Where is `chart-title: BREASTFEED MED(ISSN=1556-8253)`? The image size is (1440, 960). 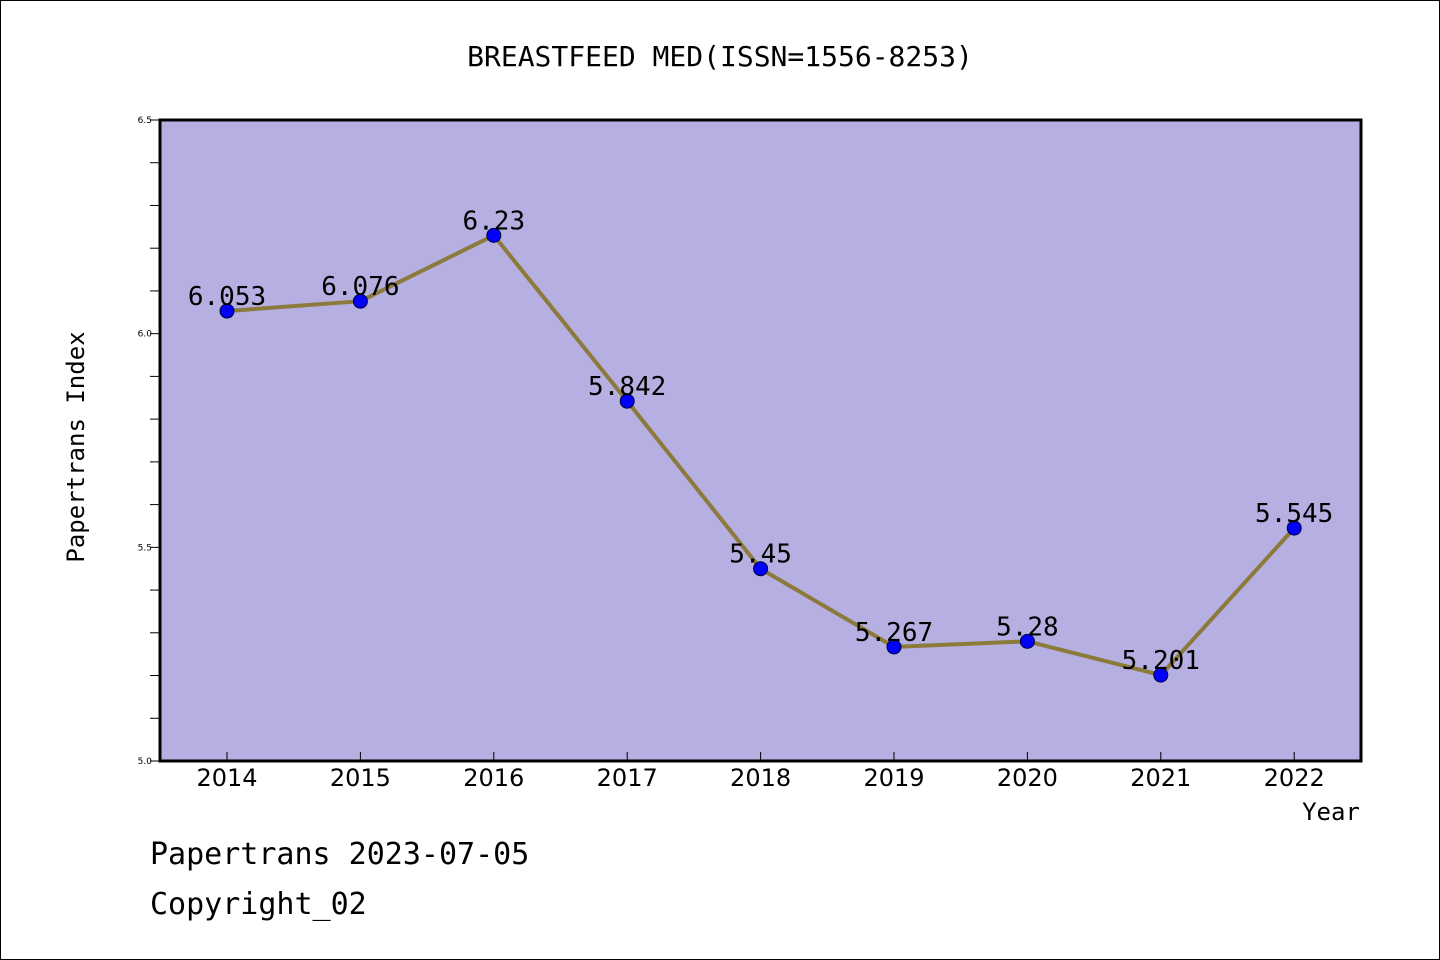 chart-title: BREASTFEED MED(ISSN=1556-8253) is located at coordinates (720, 56).